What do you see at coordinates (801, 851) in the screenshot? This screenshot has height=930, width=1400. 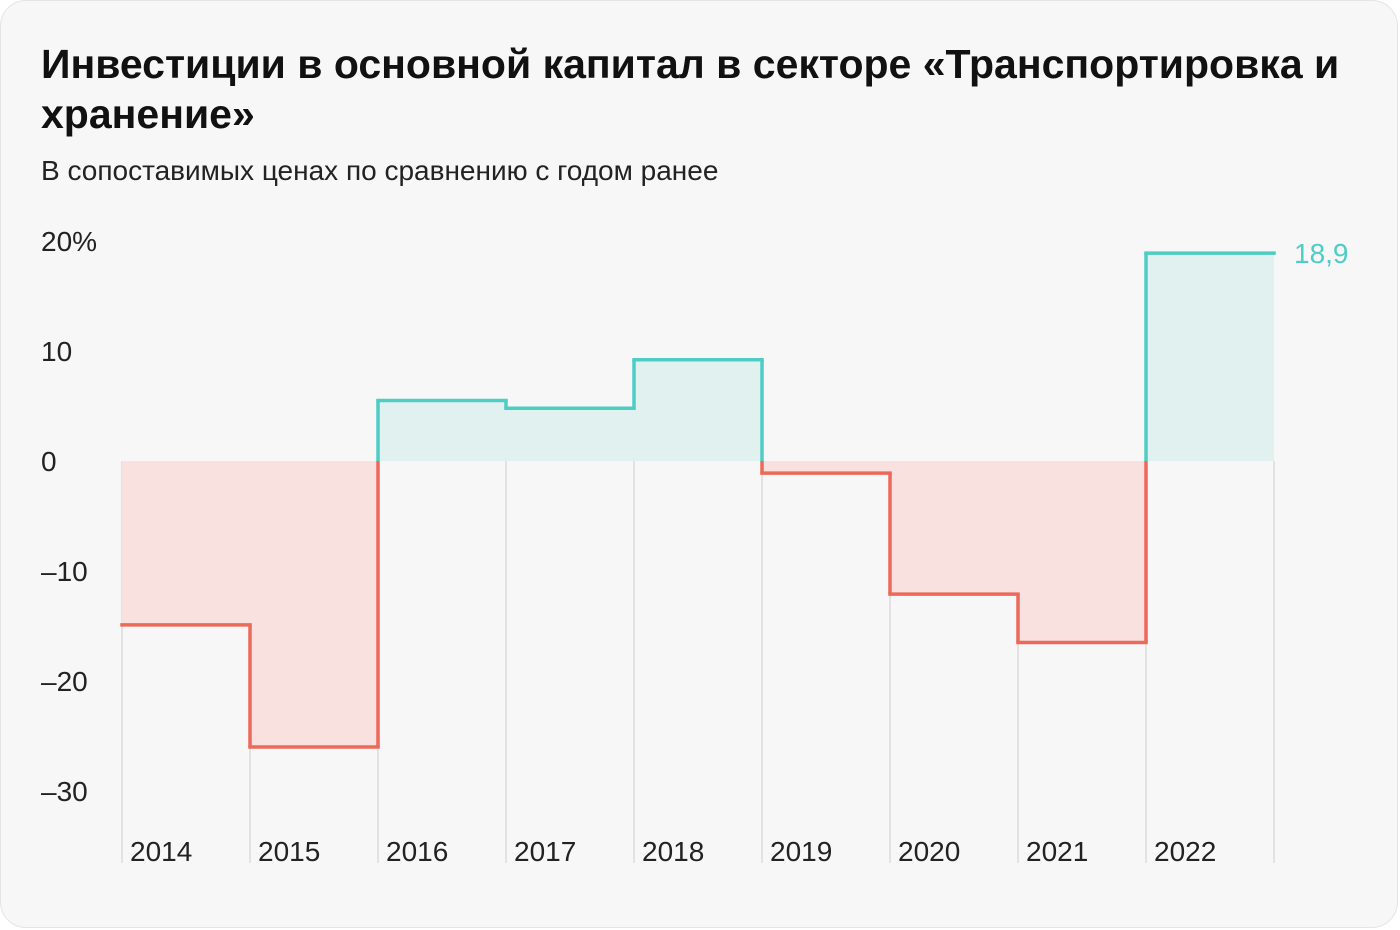 I see `x-tick-label-2019: 2019` at bounding box center [801, 851].